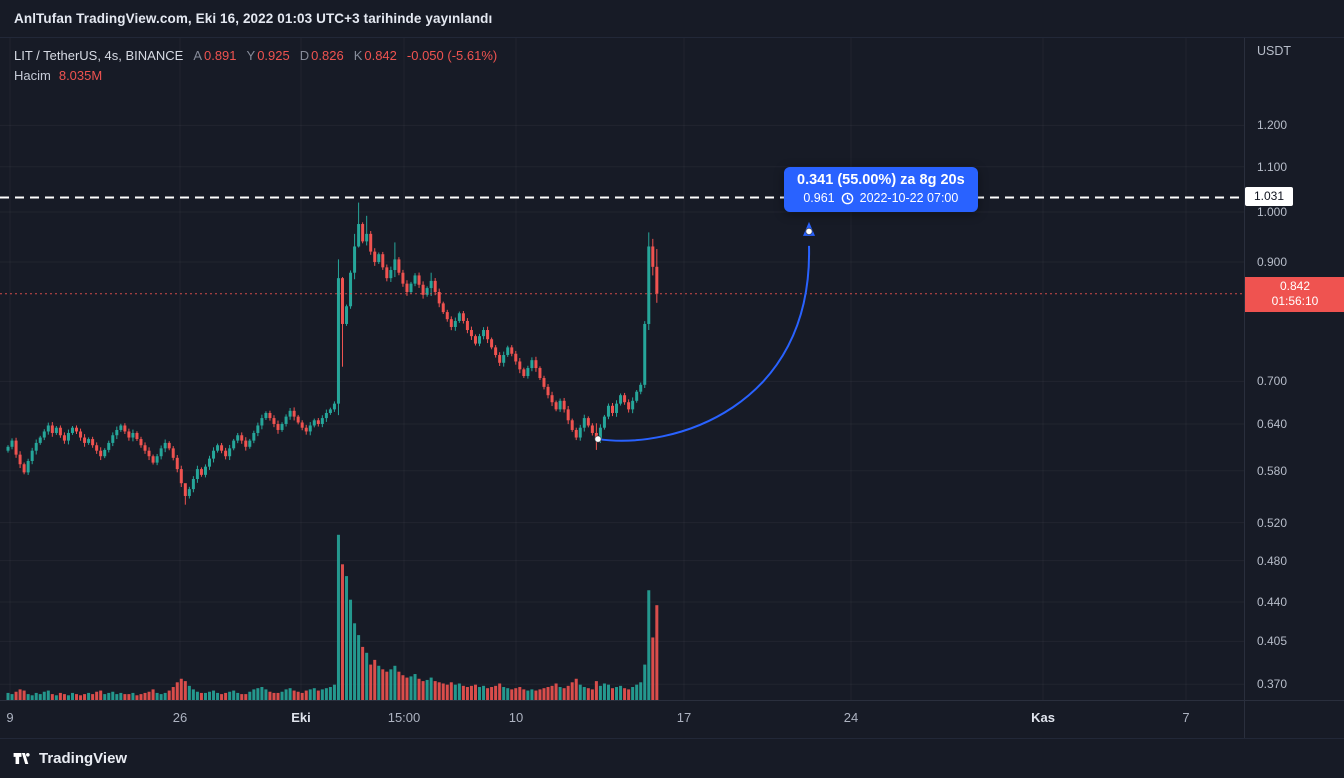 The image size is (1344, 778). Describe the element at coordinates (255, 75) in the screenshot. I see `legend-row-volume: Hacim 8.035M` at that location.